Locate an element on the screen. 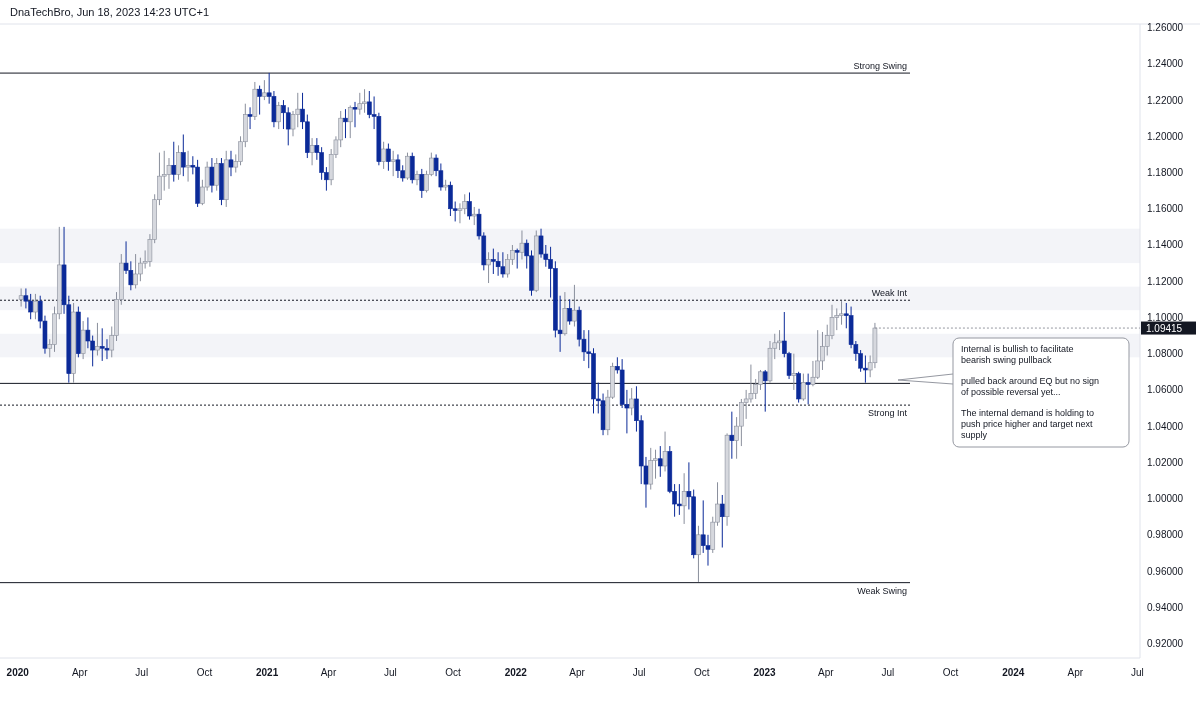 The image size is (1200, 710). y-tick-label: 1.14000 is located at coordinates (1165, 245).